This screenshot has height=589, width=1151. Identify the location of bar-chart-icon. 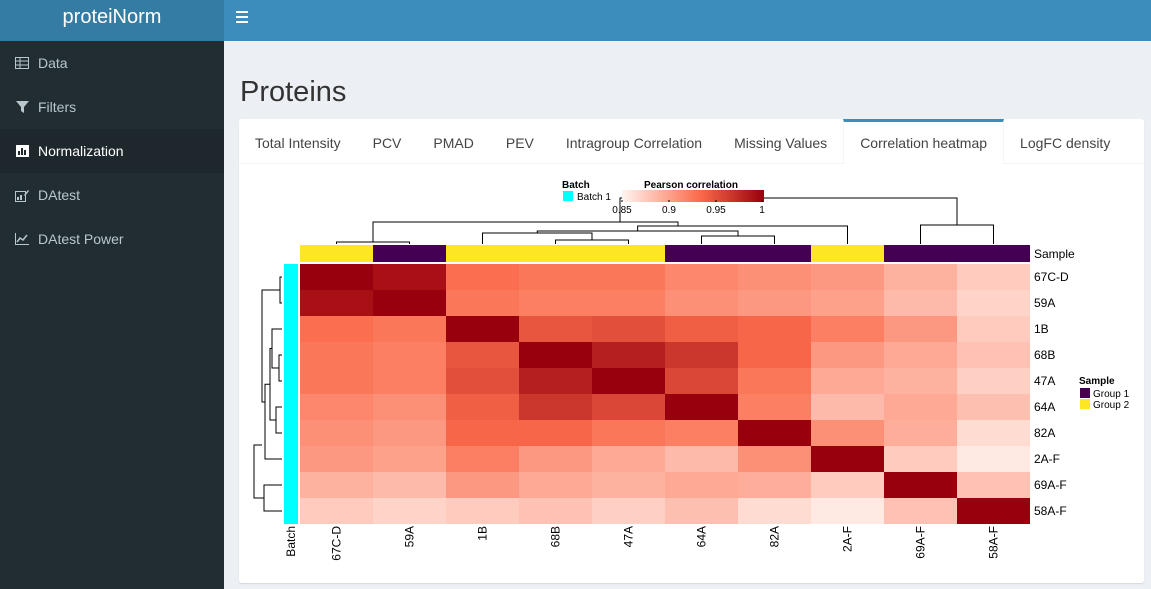
(22, 151).